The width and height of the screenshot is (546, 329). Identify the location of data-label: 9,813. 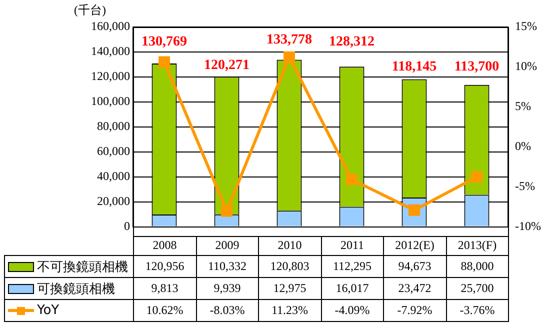
(164, 288).